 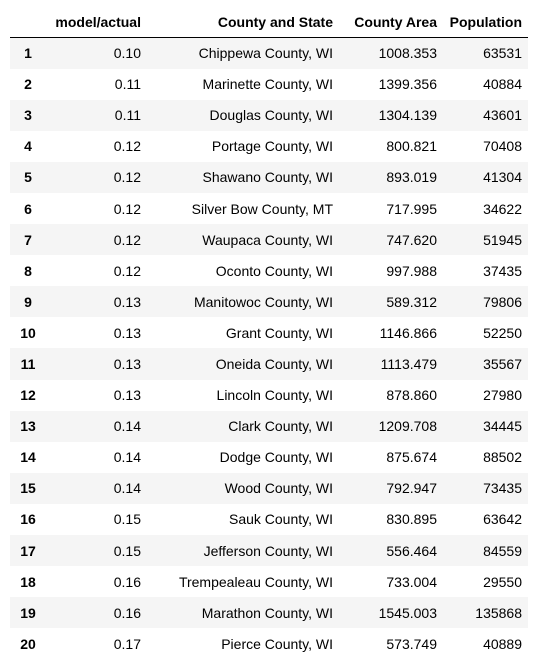 I want to click on table-row: 7 0.12 Waupaca County, WI 747.620 51945, so click(x=269, y=240).